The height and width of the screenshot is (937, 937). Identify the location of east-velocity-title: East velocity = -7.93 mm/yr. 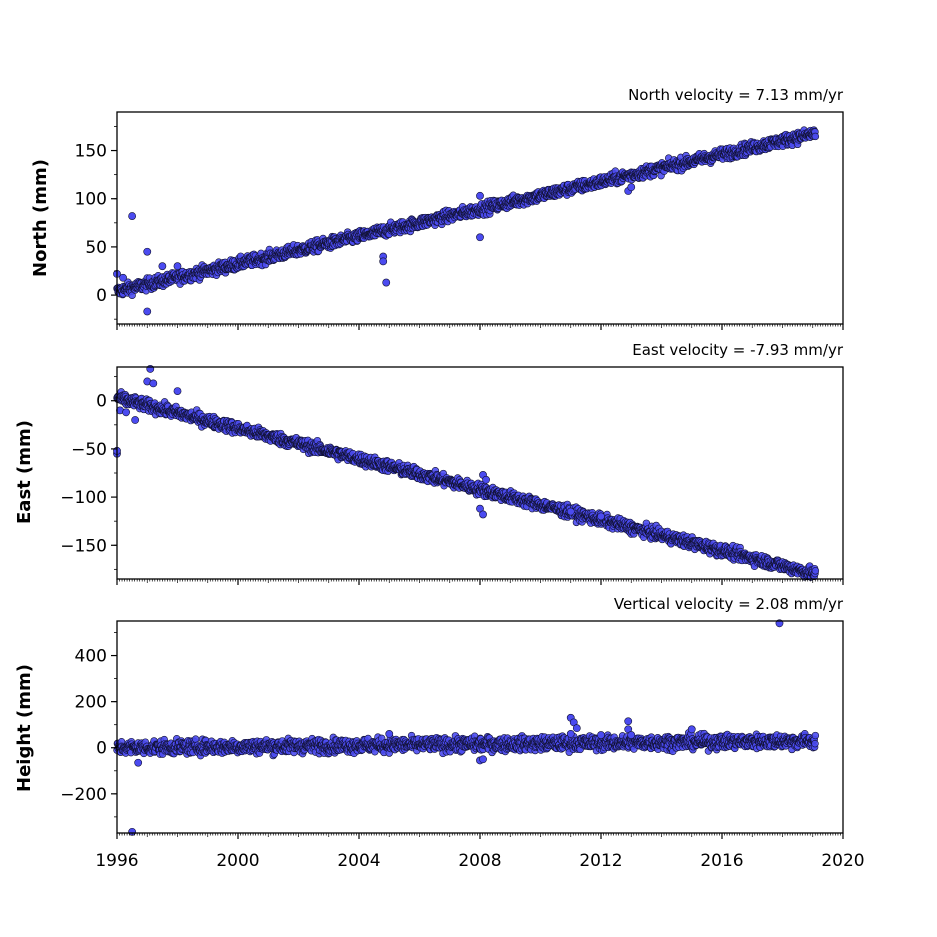
(738, 350).